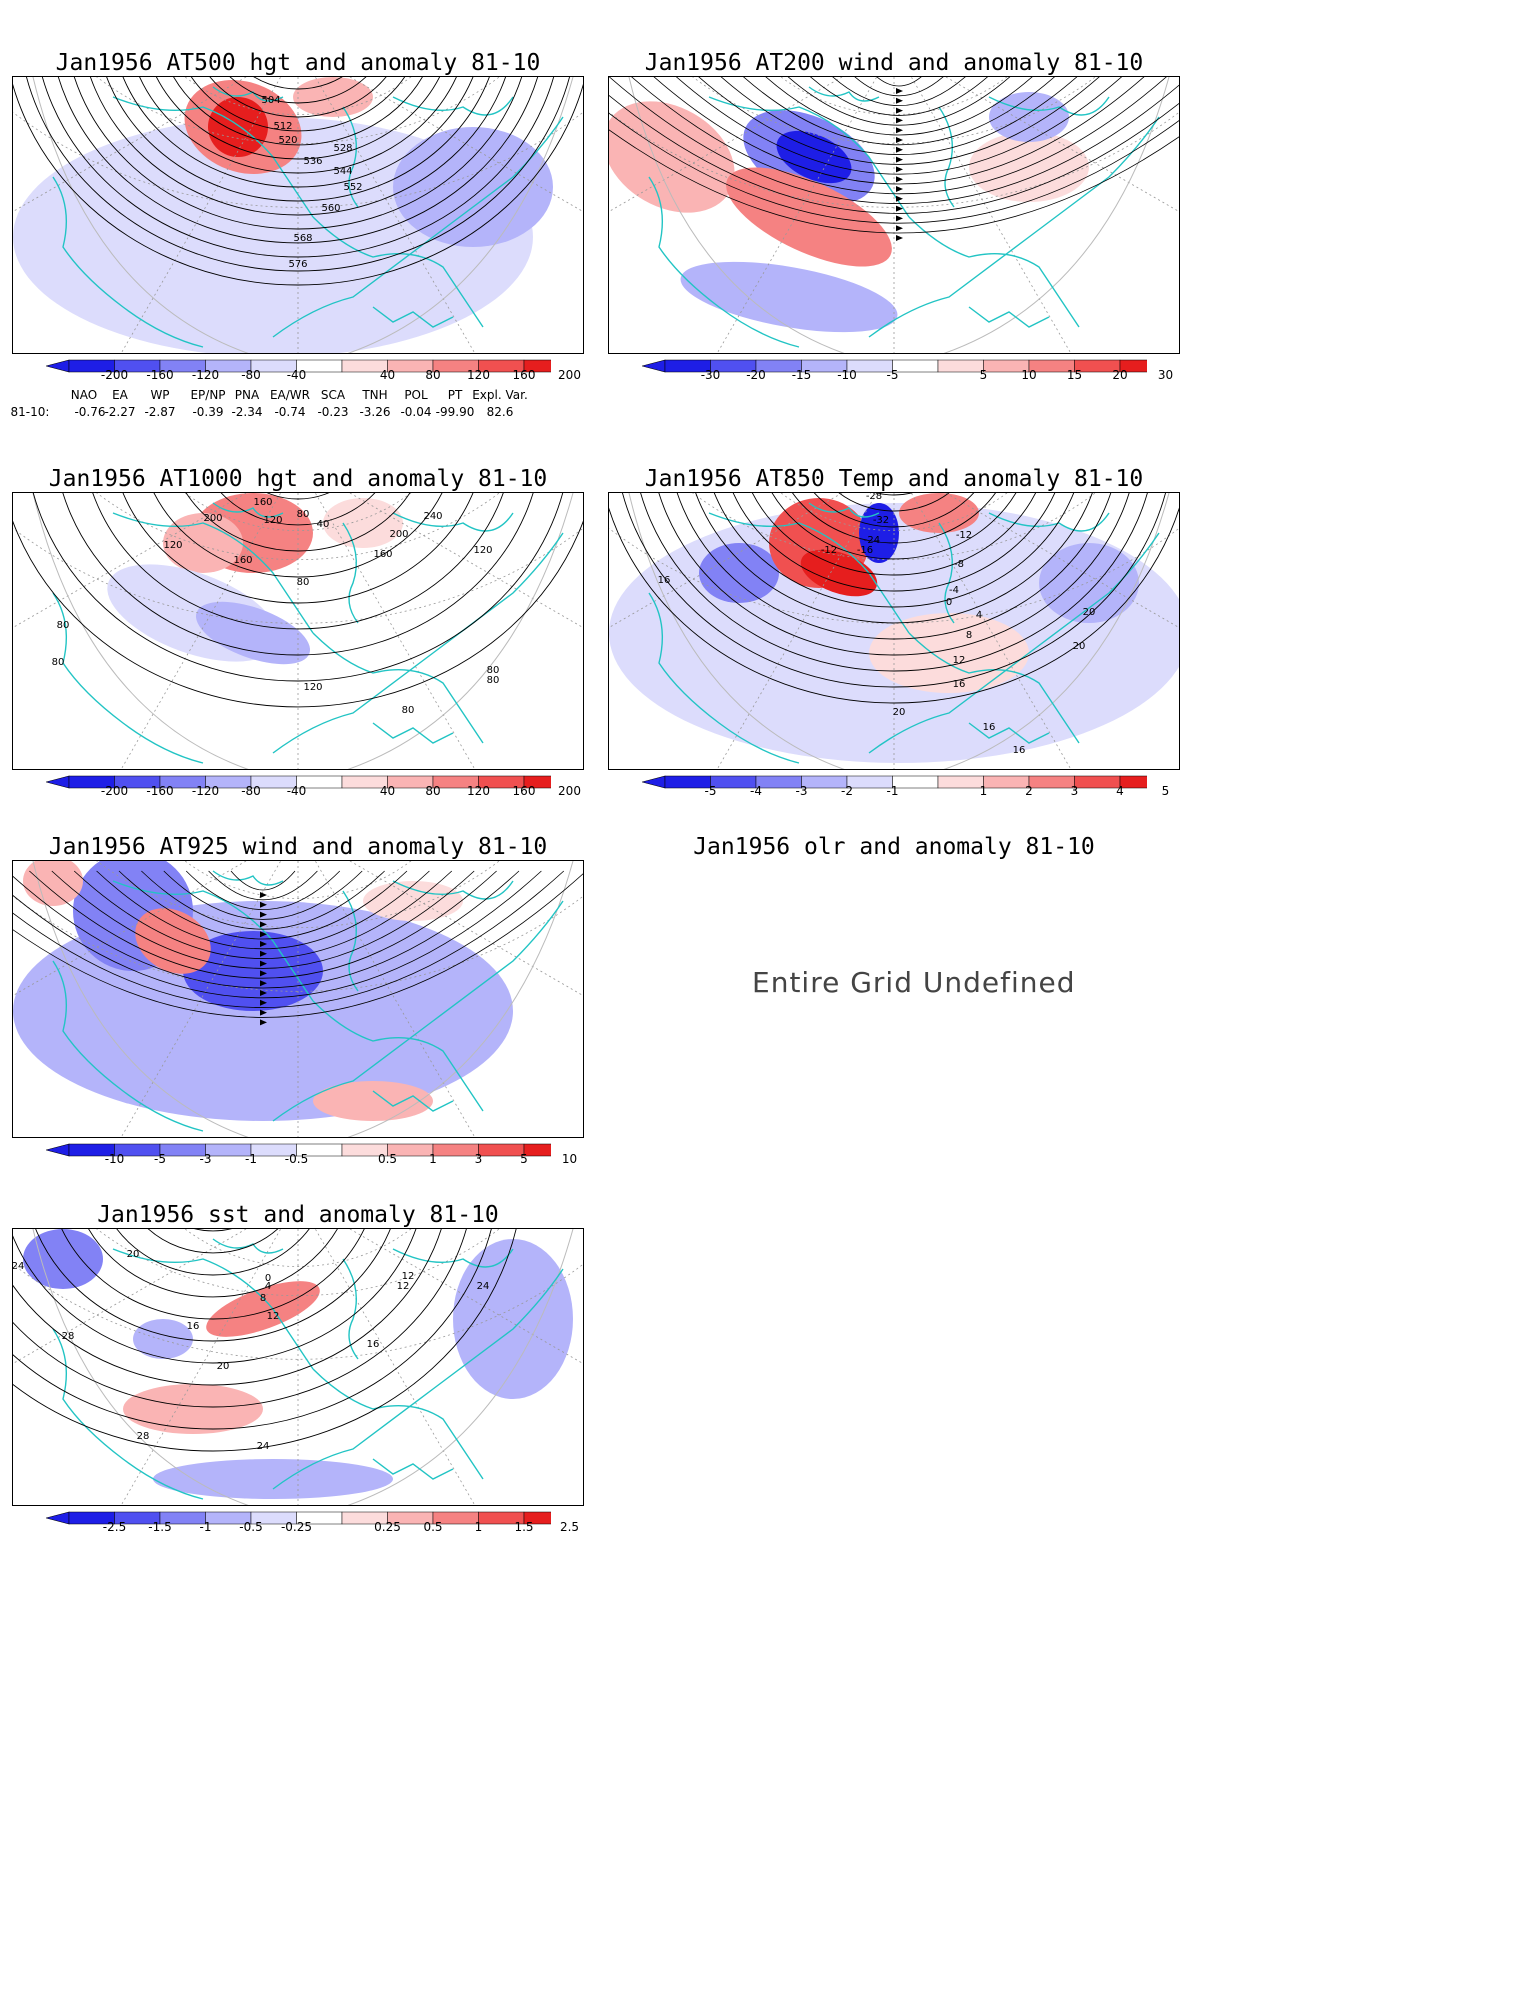  What do you see at coordinates (282, 126) in the screenshot?
I see `contour-label: 512` at bounding box center [282, 126].